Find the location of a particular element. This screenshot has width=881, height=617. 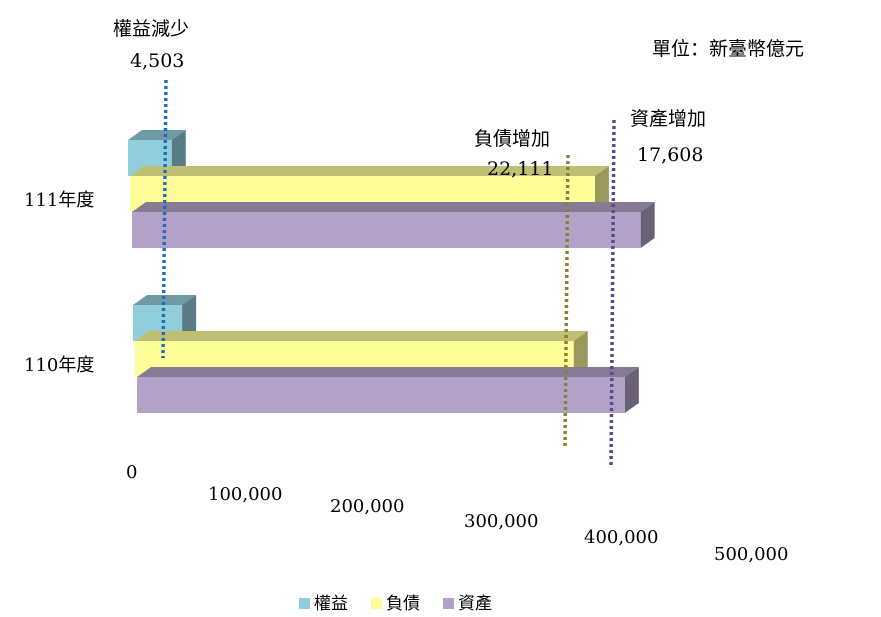

legend-label-asset: 資產 is located at coordinates (475, 604).